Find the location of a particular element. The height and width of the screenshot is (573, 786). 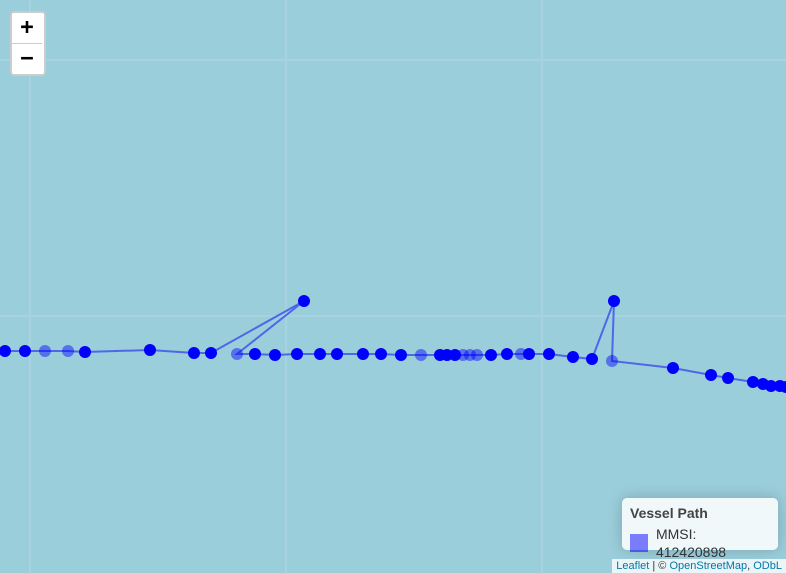

zoom-control: + − is located at coordinates (28, 43).